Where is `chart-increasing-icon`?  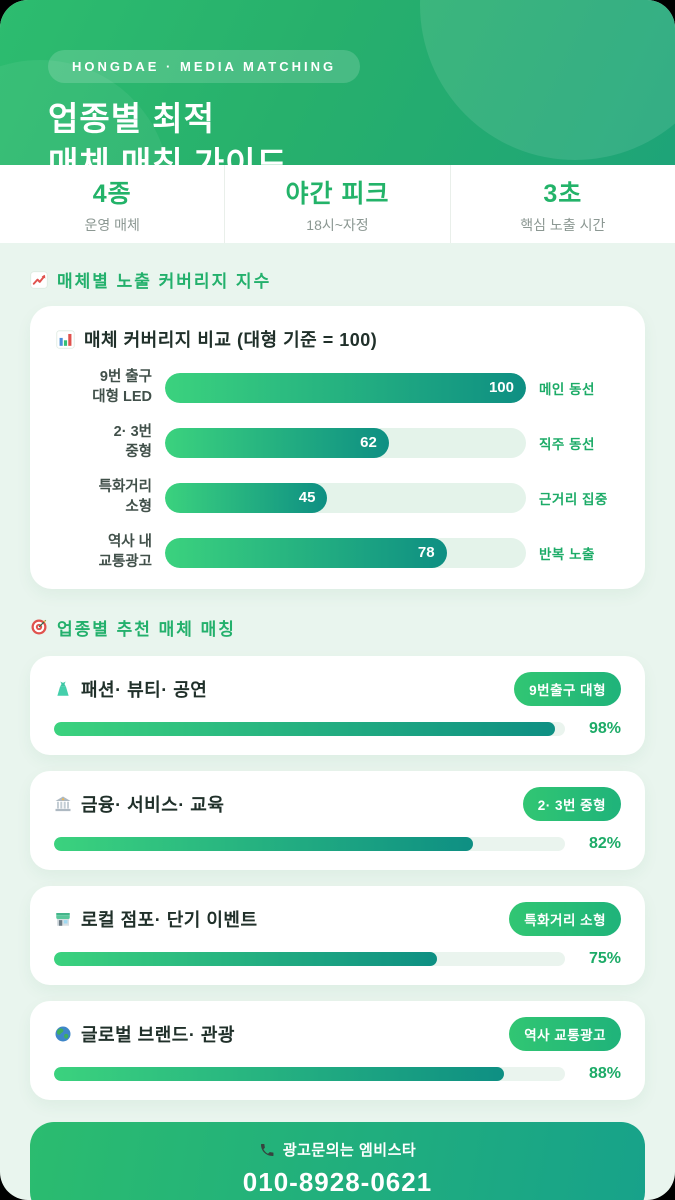
chart-increasing-icon is located at coordinates (39, 279).